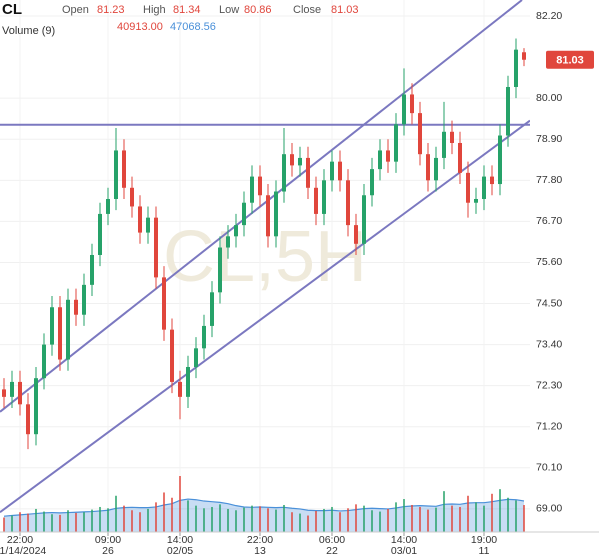 Image resolution: width=599 pixels, height=557 pixels. Describe the element at coordinates (570, 61) in the screenshot. I see `price-tag-label: 81.03` at that location.